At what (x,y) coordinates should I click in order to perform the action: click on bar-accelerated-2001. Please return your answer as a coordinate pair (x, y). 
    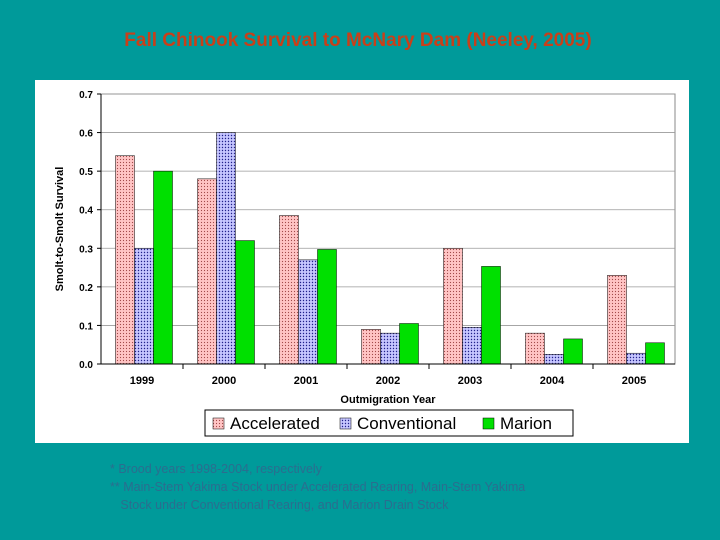
    Looking at the image, I should click on (289, 290).